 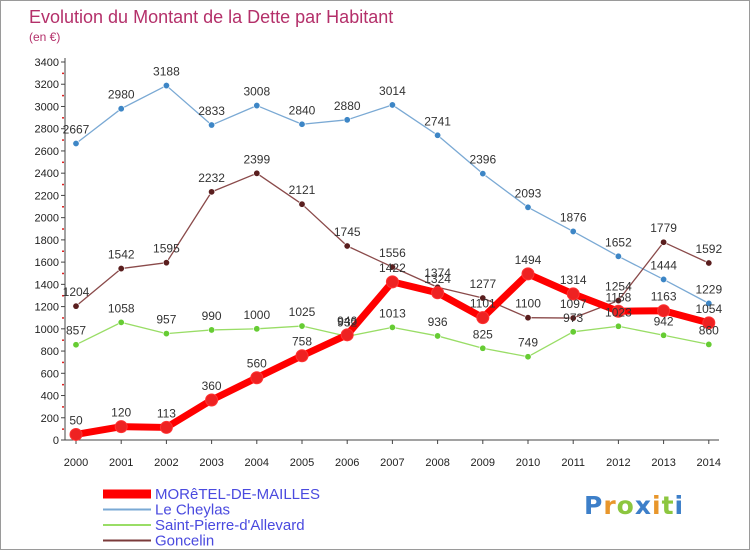 What do you see at coordinates (166, 249) in the screenshot?
I see `data-label-goncelin: 1595` at bounding box center [166, 249].